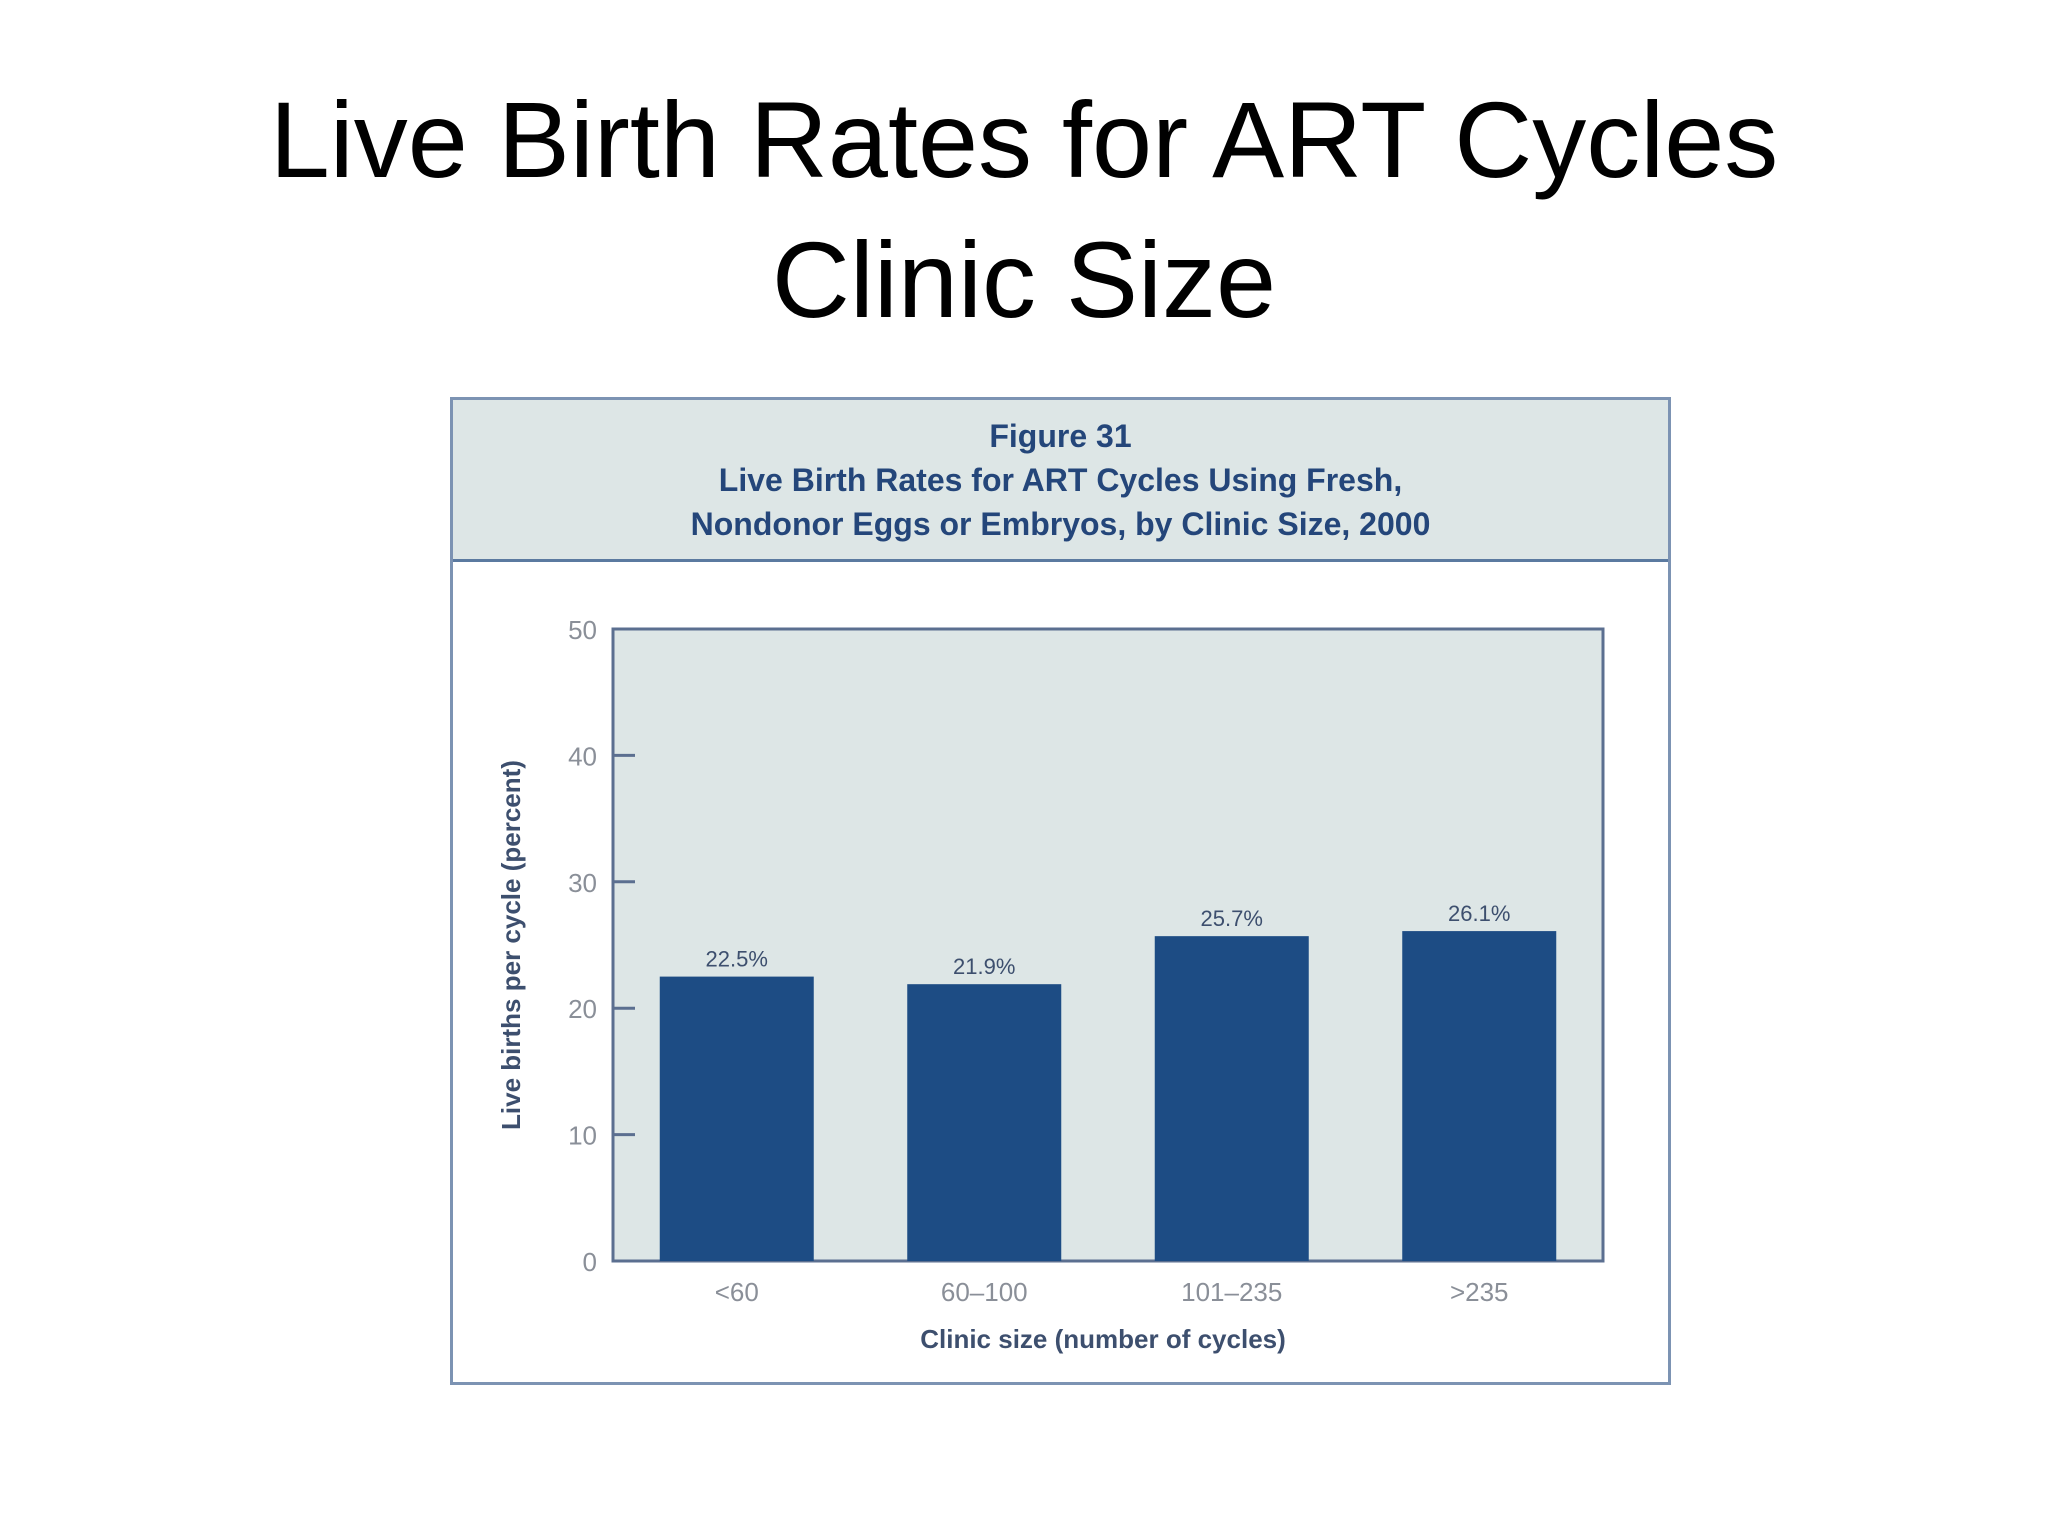  Describe the element at coordinates (590, 1262) in the screenshot. I see `y-tick-label: 0` at that location.